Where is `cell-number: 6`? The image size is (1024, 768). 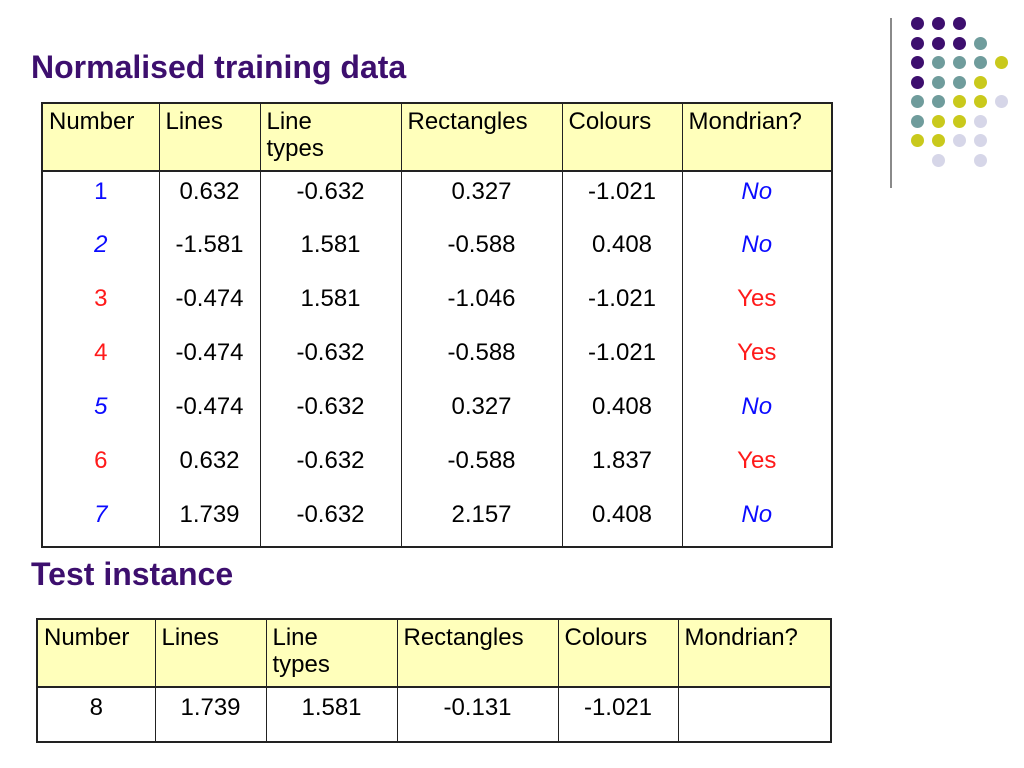
cell-number: 6 is located at coordinates (101, 460).